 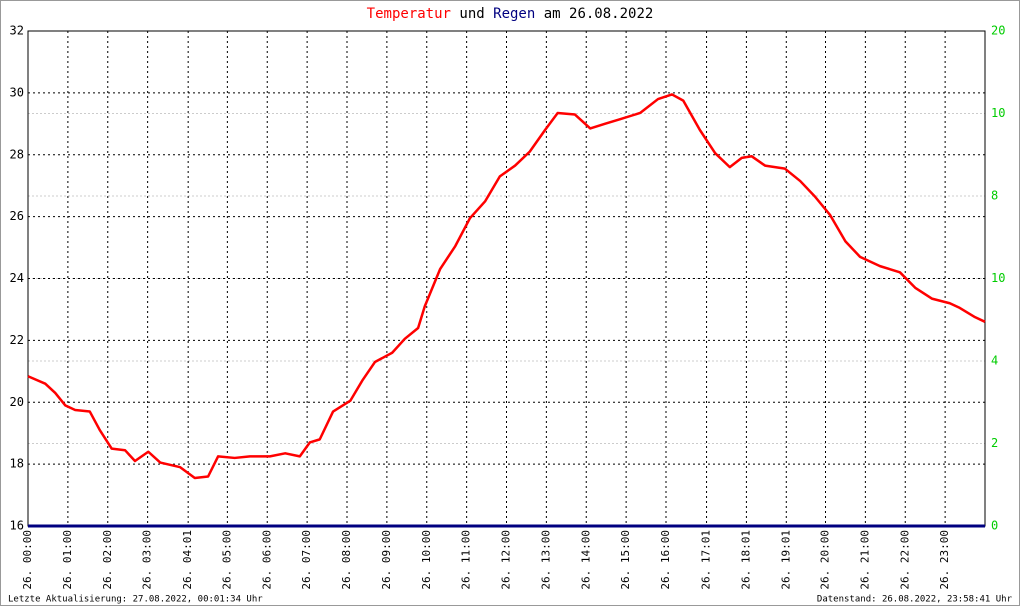 I want to click on x-tick-label: 26. 22:00, so click(x=904, y=560).